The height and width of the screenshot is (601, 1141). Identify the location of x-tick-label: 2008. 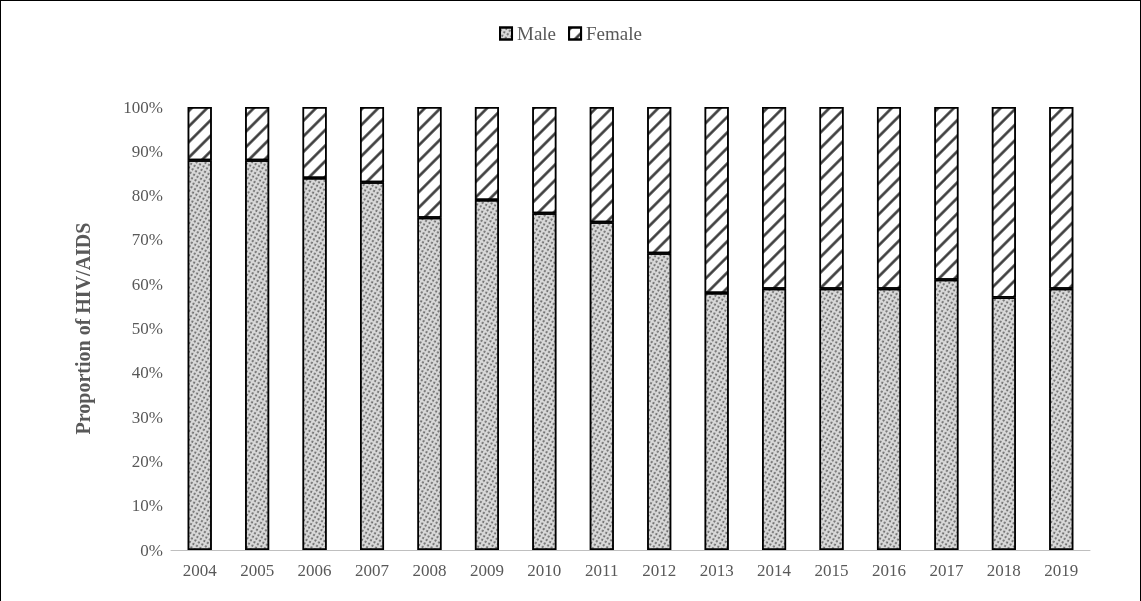
(429, 570).